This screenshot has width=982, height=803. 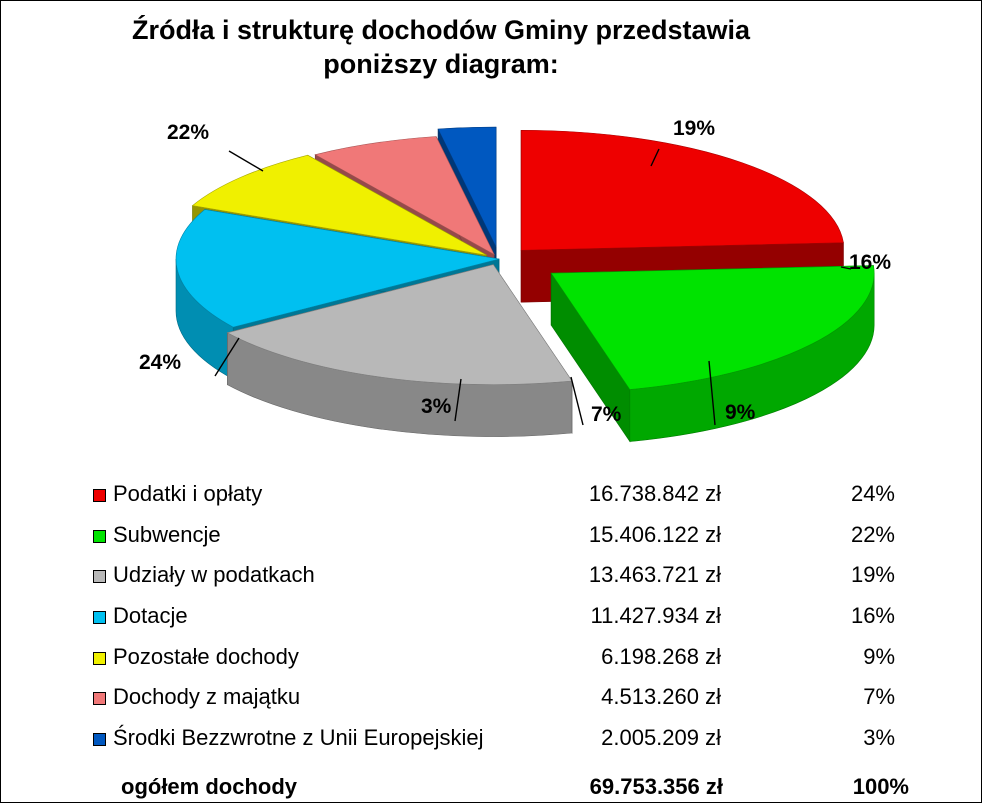 What do you see at coordinates (513, 780) in the screenshot?
I see `total-row: ogółem dochody 69.753.356 zł 100%` at bounding box center [513, 780].